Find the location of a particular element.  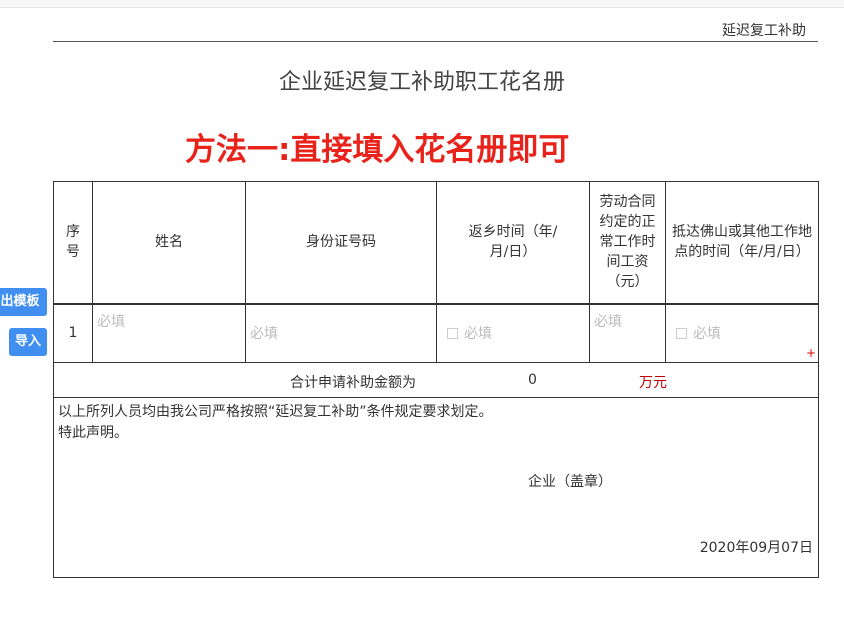

declaration-date: 2020年09月07日 is located at coordinates (756, 548).